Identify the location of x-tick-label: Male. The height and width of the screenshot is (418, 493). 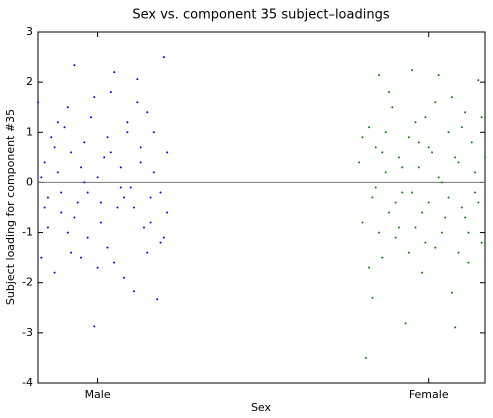
(98, 394).